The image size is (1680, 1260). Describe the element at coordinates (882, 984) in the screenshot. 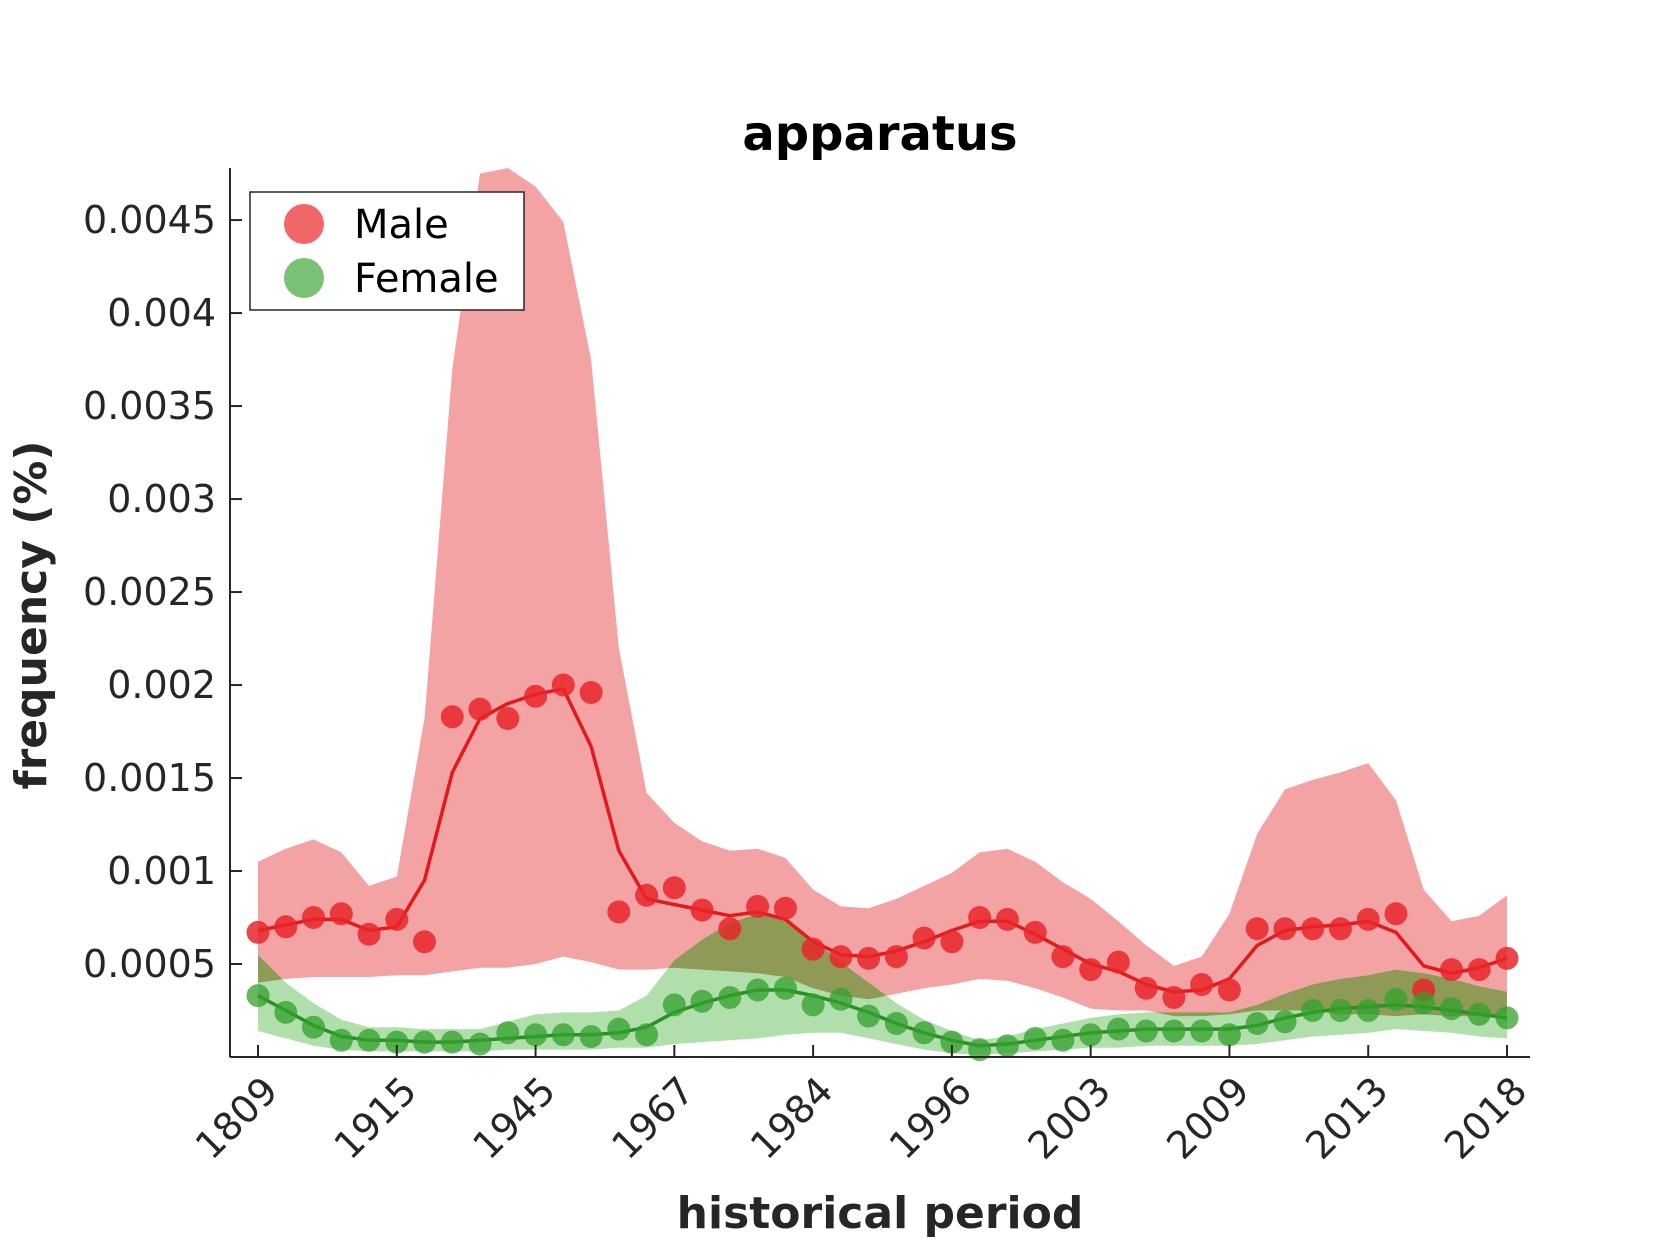

I see `band-female` at that location.